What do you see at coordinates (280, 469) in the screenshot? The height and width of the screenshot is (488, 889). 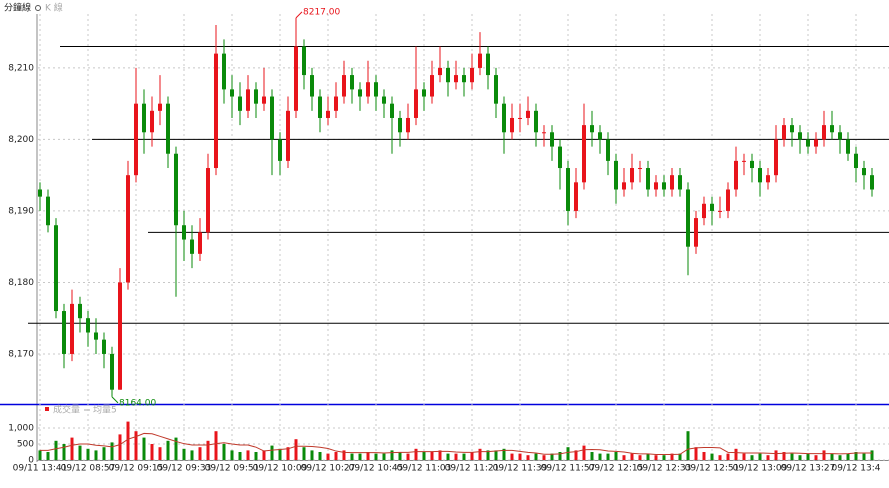 I see `x-tick-label: 09/12 10:09` at bounding box center [280, 469].